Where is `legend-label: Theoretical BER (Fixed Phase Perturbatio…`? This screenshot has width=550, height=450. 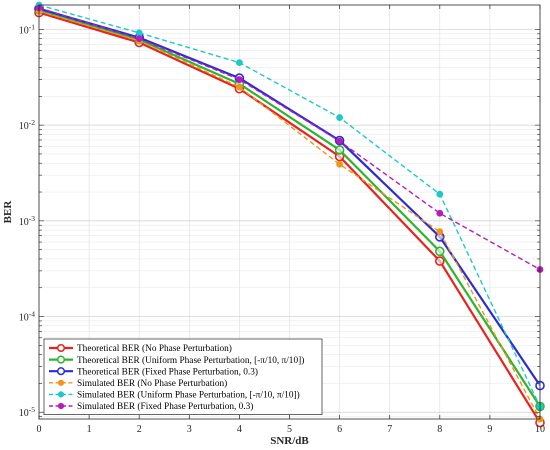 legend-label: Theoretical BER (Fixed Phase Perturbatio… is located at coordinates (167, 371).